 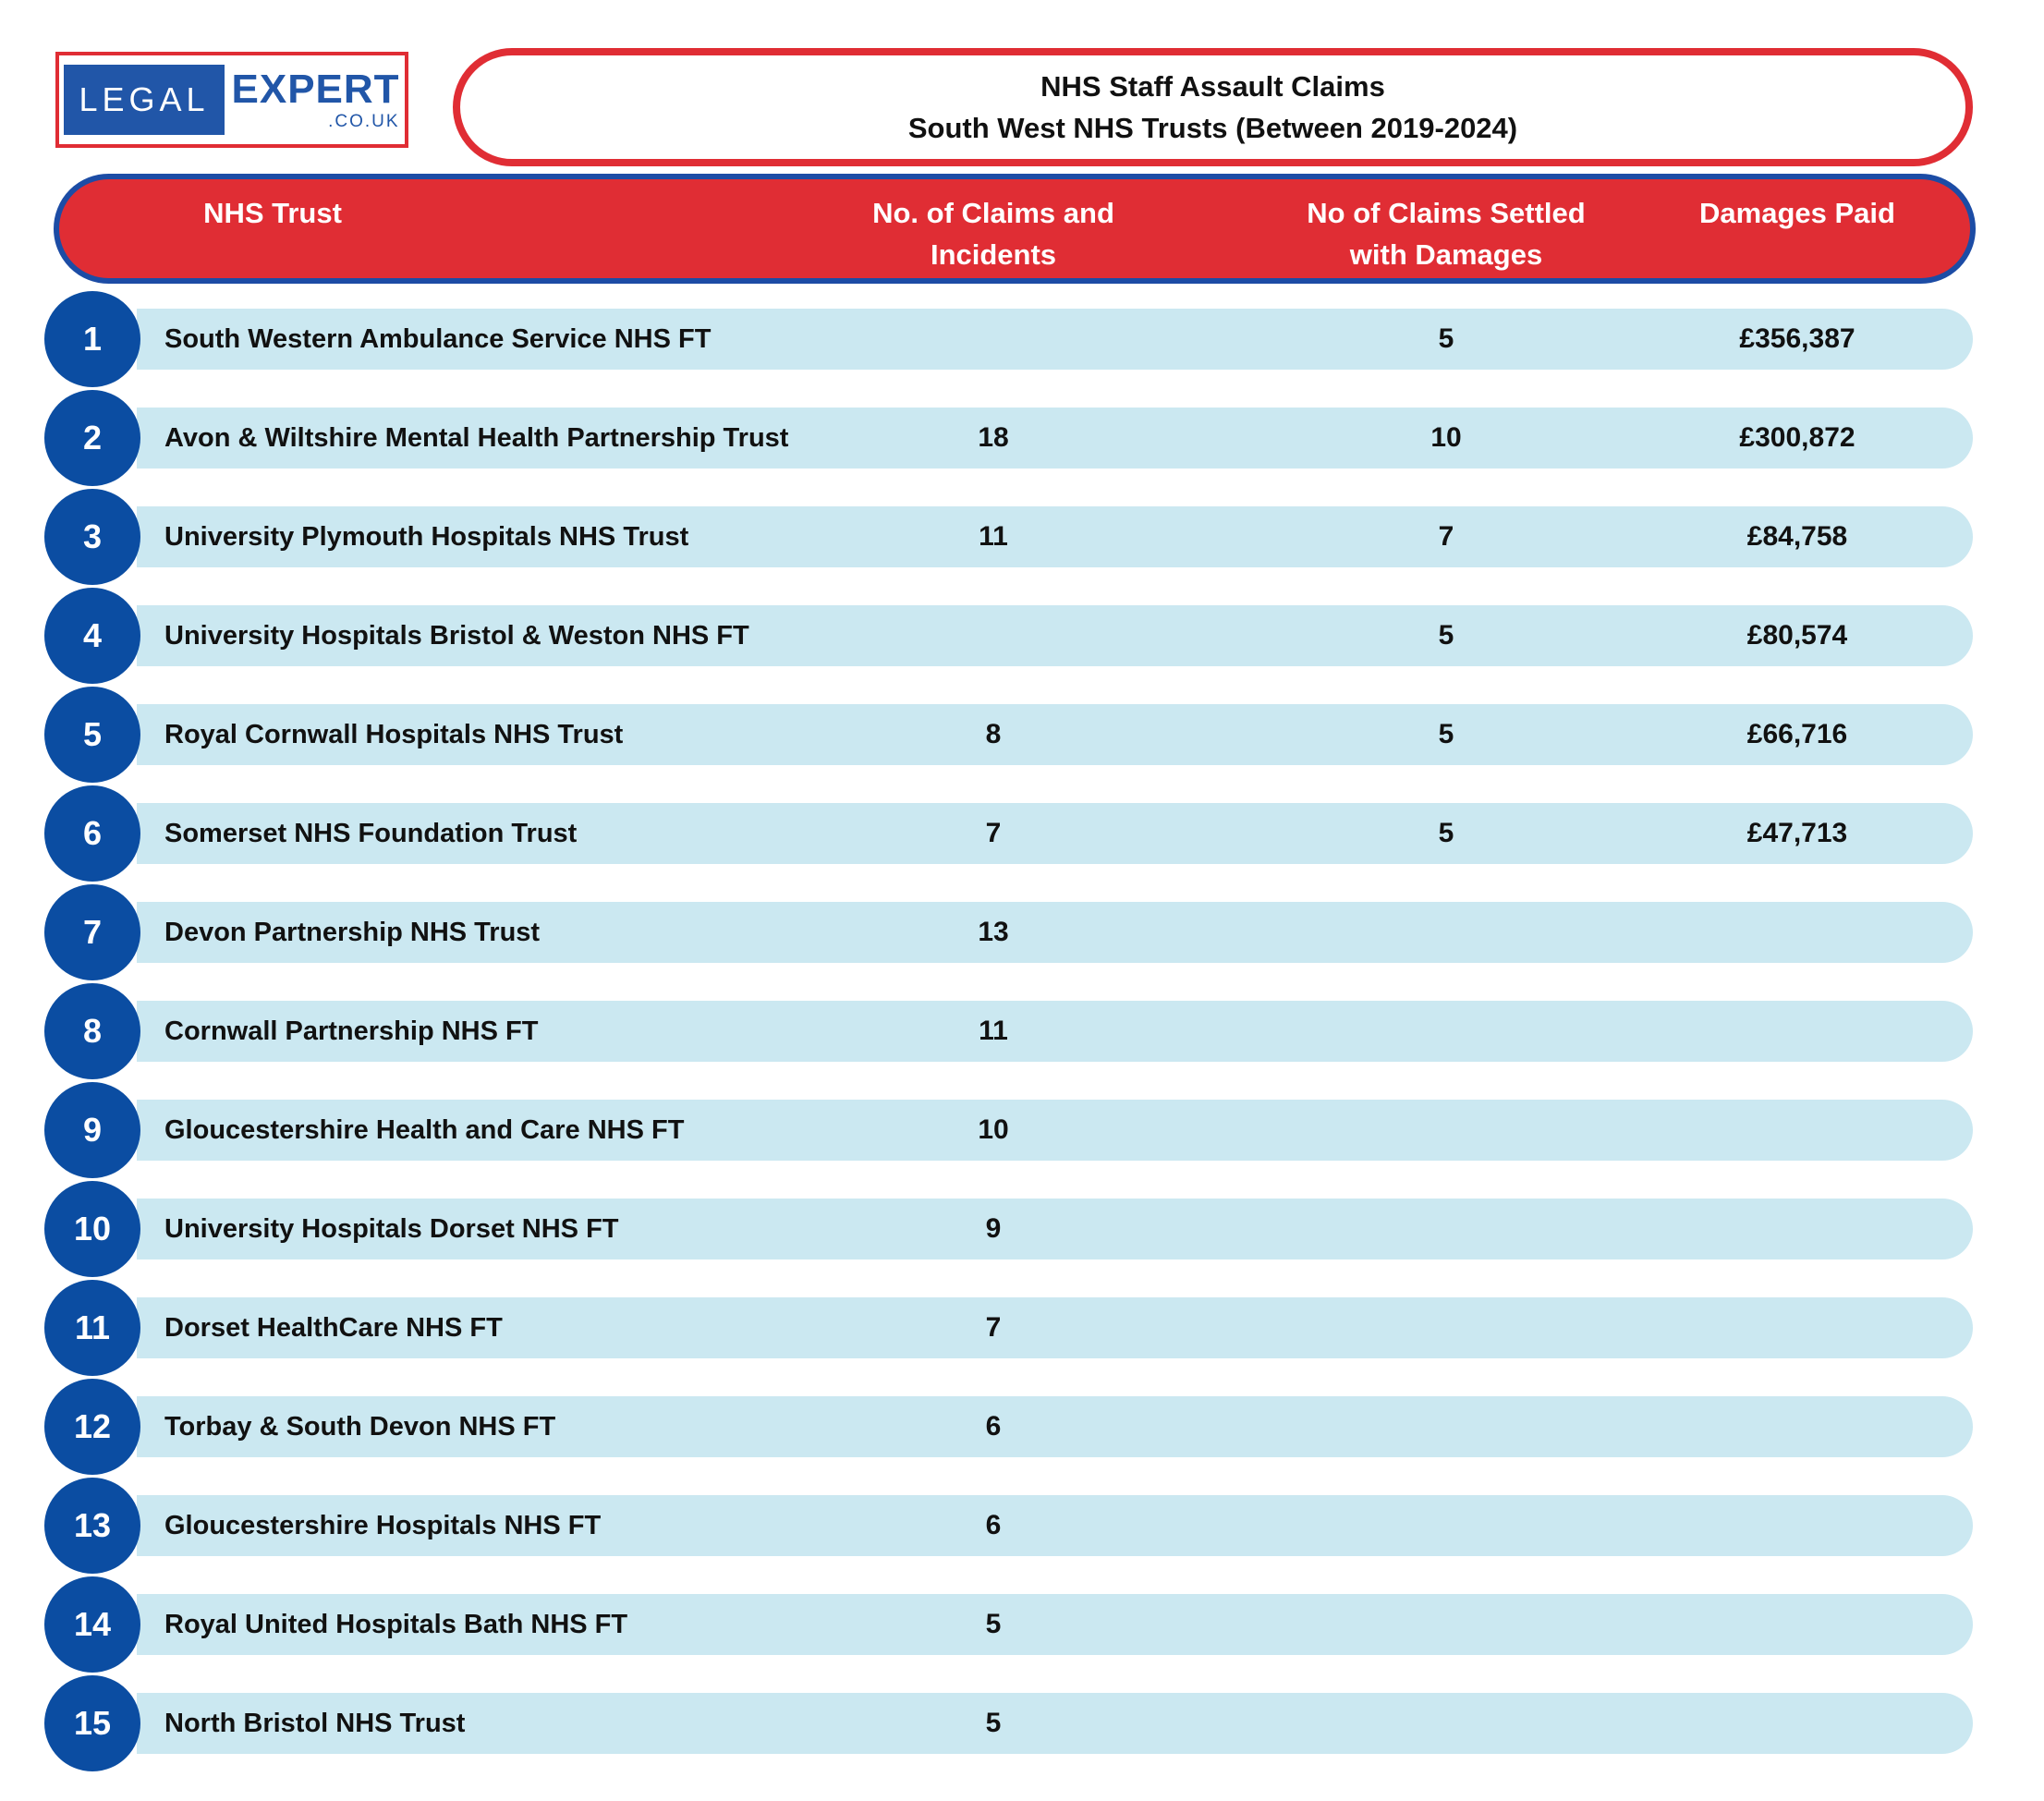 I want to click on rank-badge: 2, so click(x=92, y=438).